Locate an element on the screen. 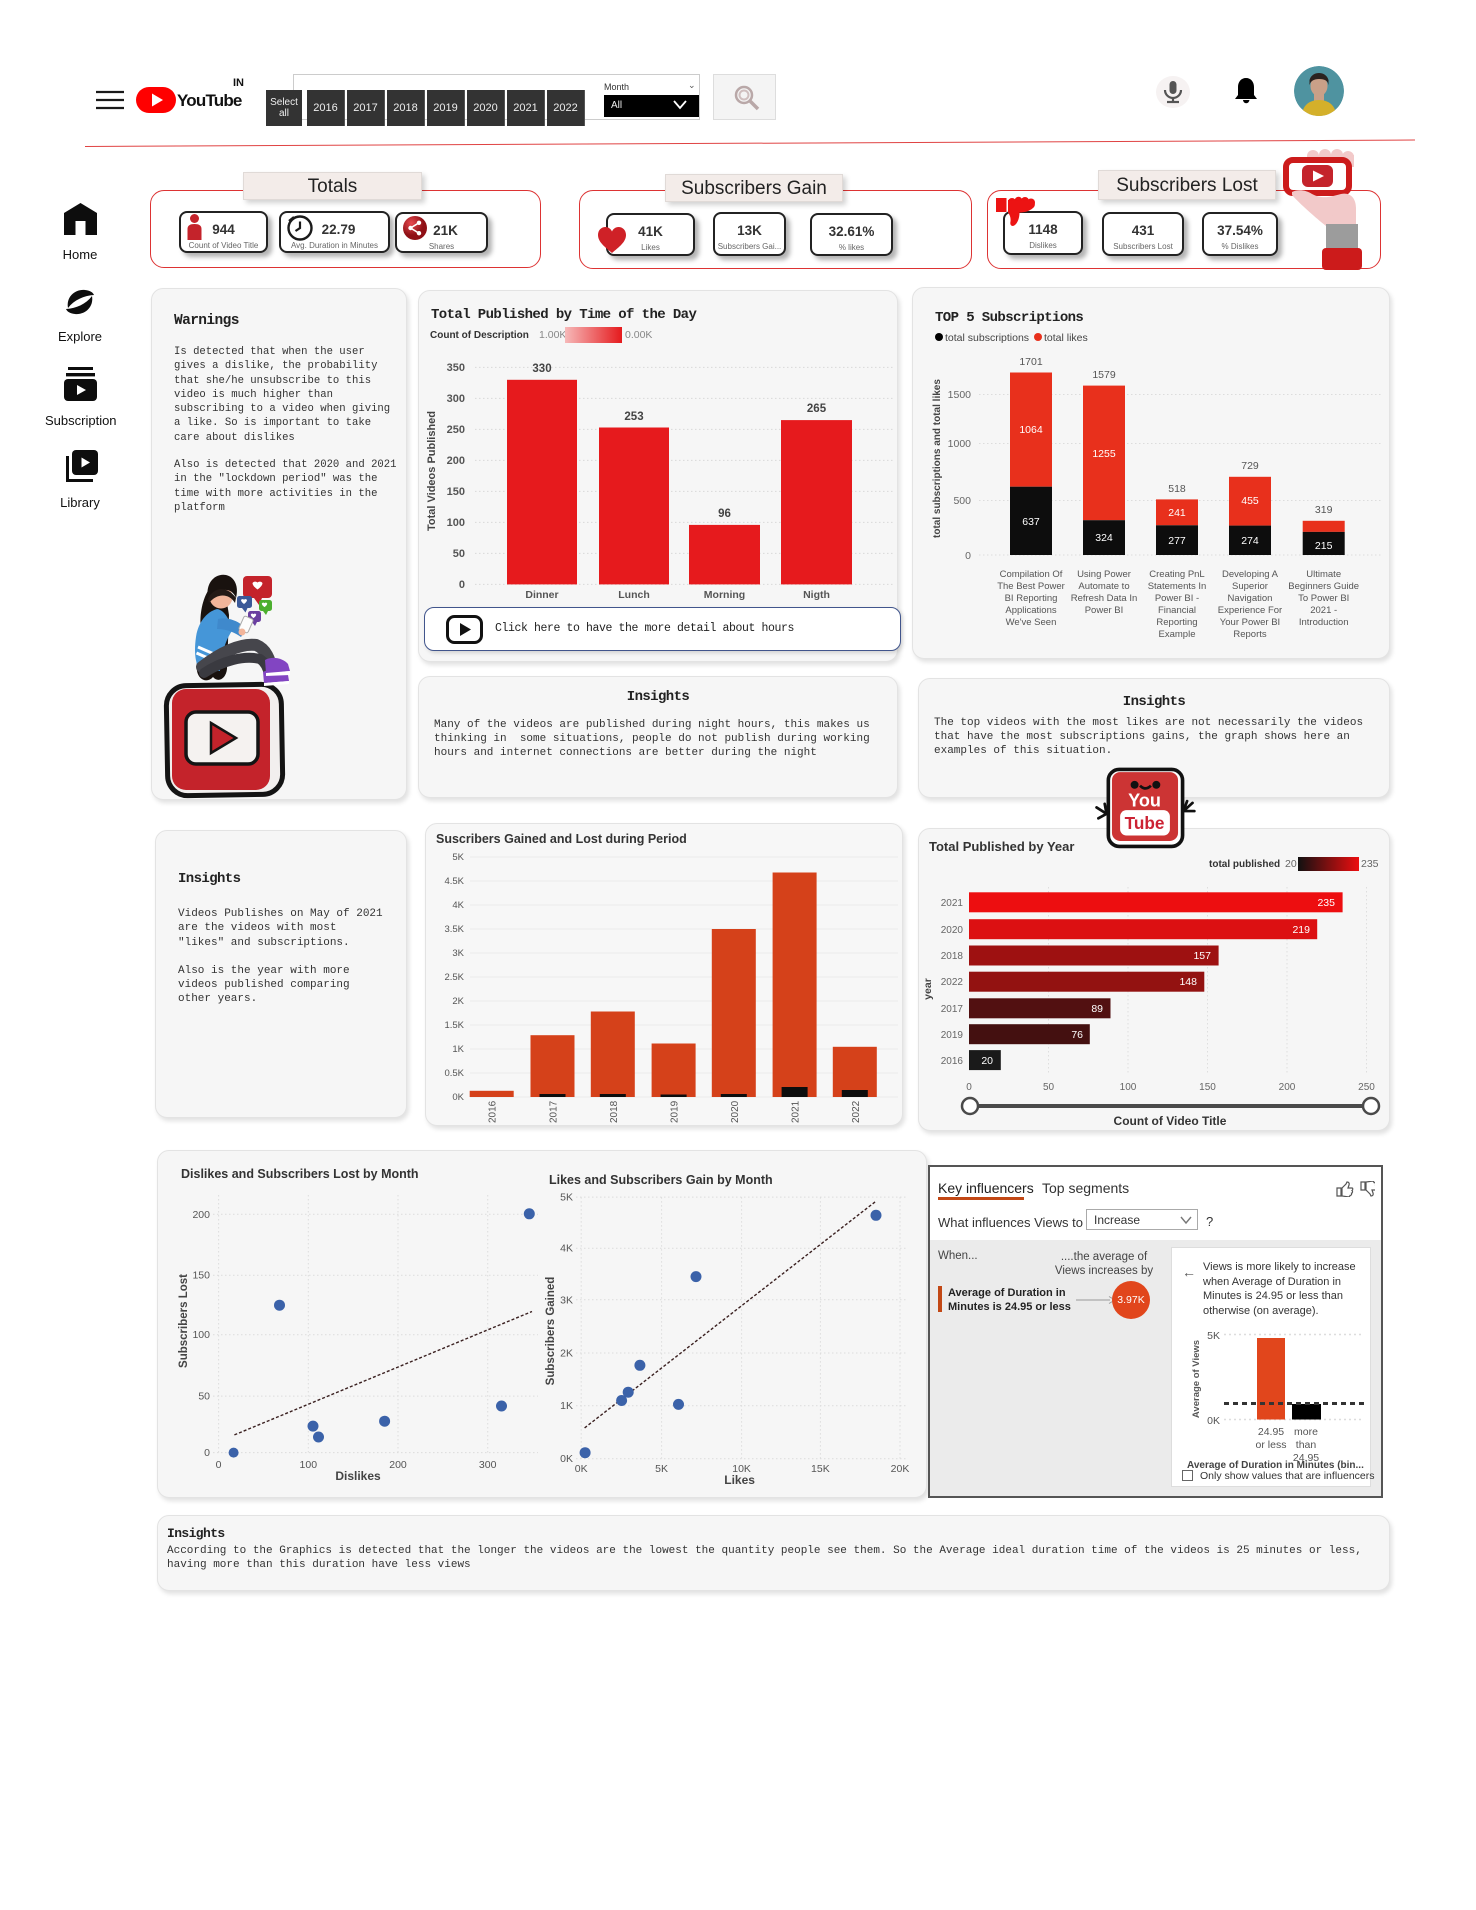 The width and height of the screenshot is (1476, 1910). svg-text: Navigation is located at coordinates (1250, 598).